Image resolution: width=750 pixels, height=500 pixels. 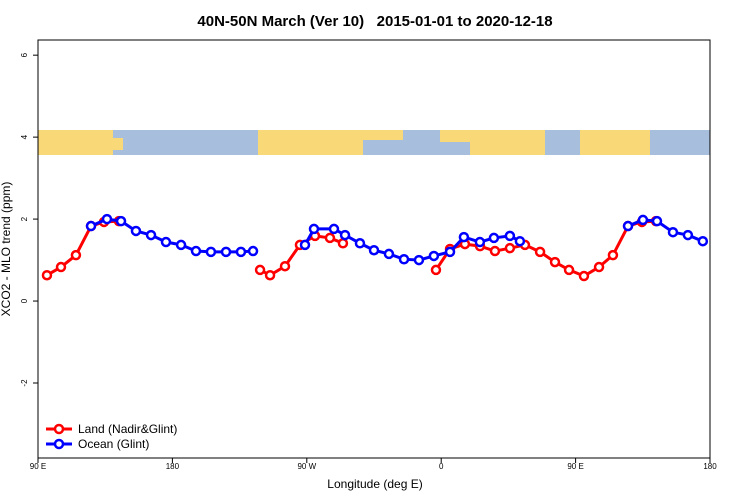 What do you see at coordinates (306, 466) in the screenshot?
I see `x-tick-label: 90 W` at bounding box center [306, 466].